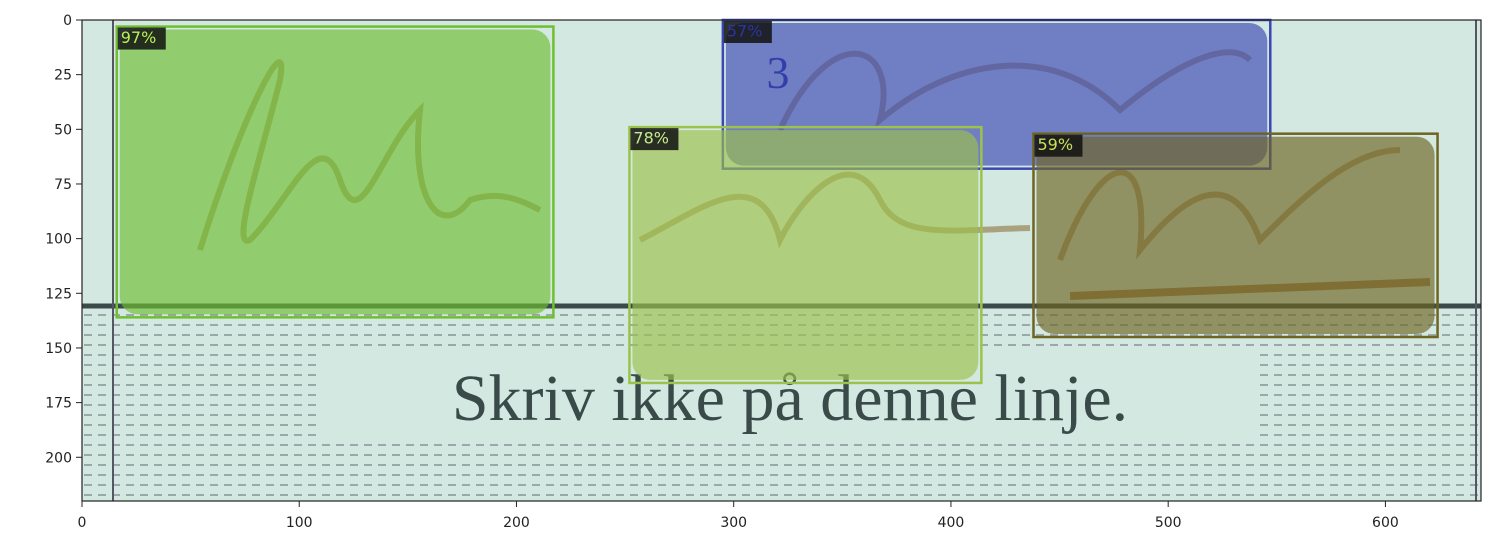  I want to click on y-tick-label: 175, so click(58, 404).